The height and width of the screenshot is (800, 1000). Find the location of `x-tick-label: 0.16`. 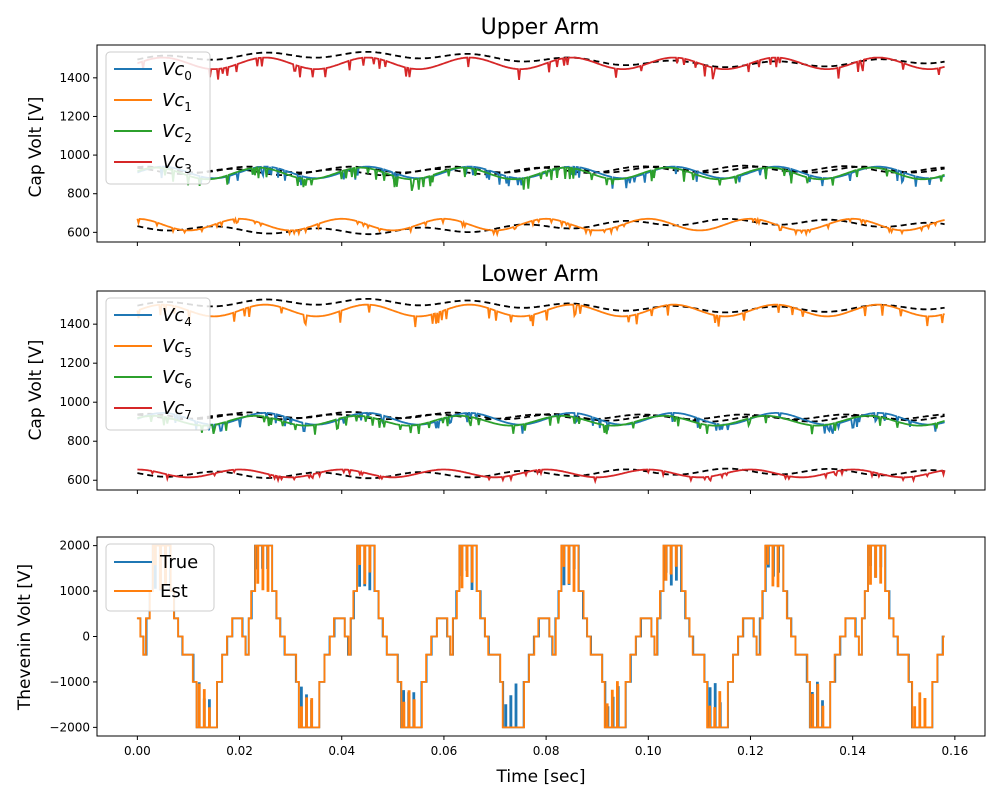

x-tick-label: 0.16 is located at coordinates (954, 751).